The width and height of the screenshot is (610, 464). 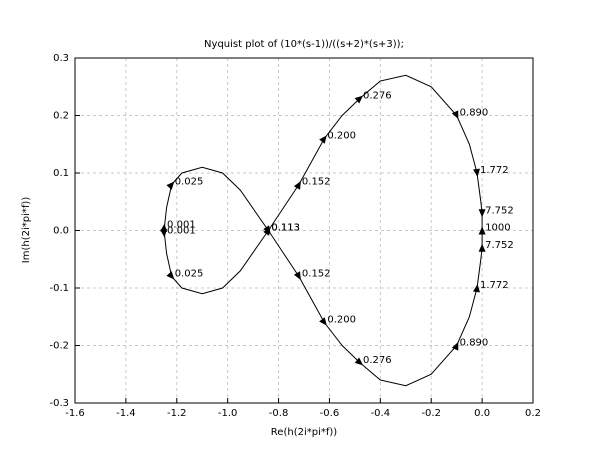 What do you see at coordinates (59, 403) in the screenshot?
I see `y-tick-label: -0.3` at bounding box center [59, 403].